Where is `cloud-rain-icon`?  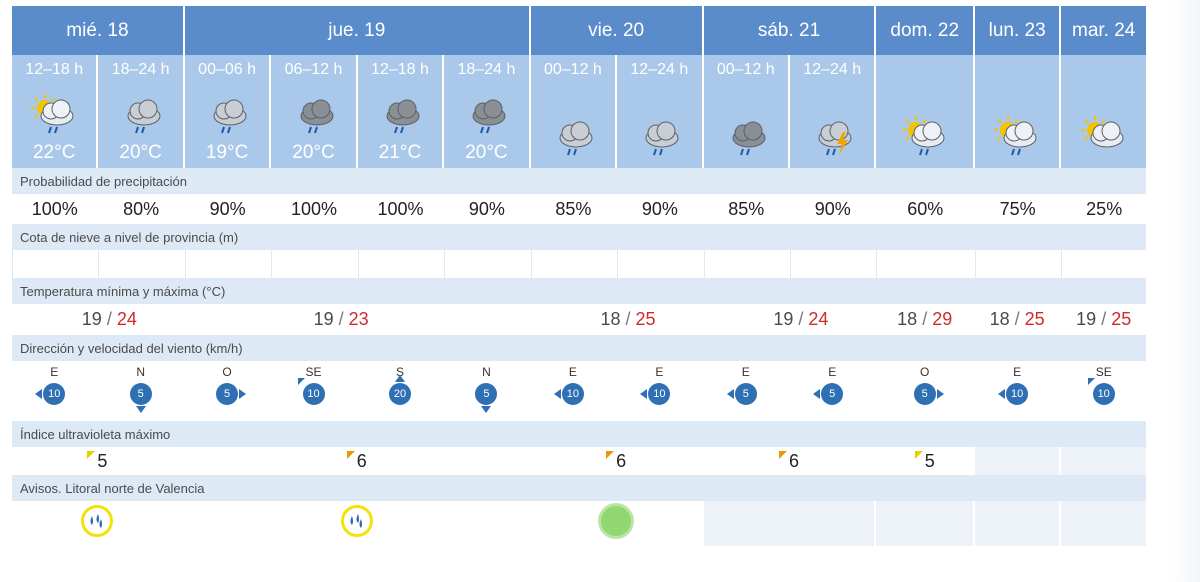 cloud-rain-icon is located at coordinates (140, 117).